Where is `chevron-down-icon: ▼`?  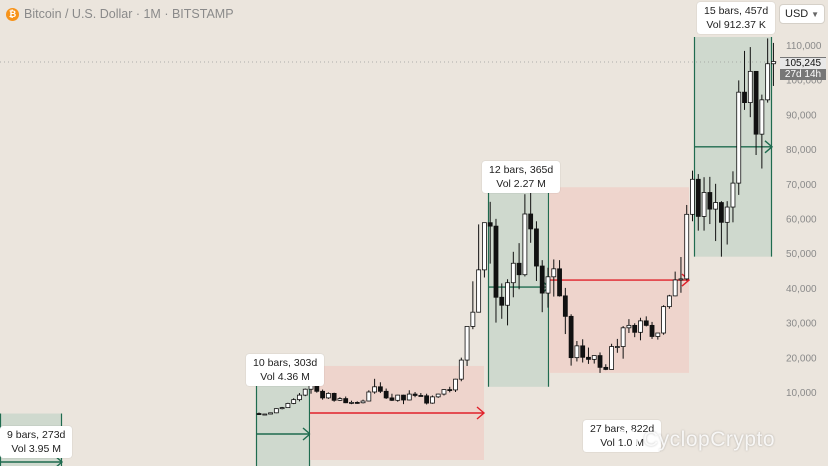 chevron-down-icon: ▼ is located at coordinates (815, 14).